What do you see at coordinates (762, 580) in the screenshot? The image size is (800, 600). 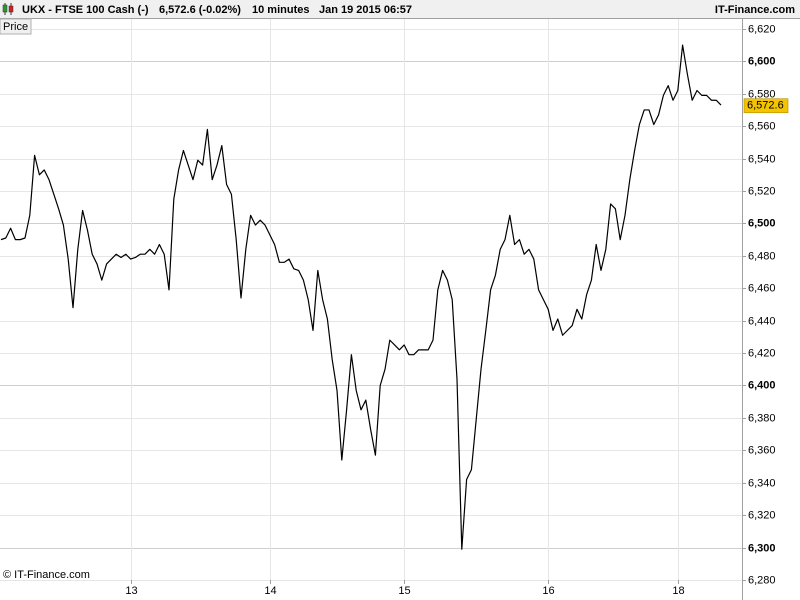 I see `y-tick-label: 6,280` at bounding box center [762, 580].